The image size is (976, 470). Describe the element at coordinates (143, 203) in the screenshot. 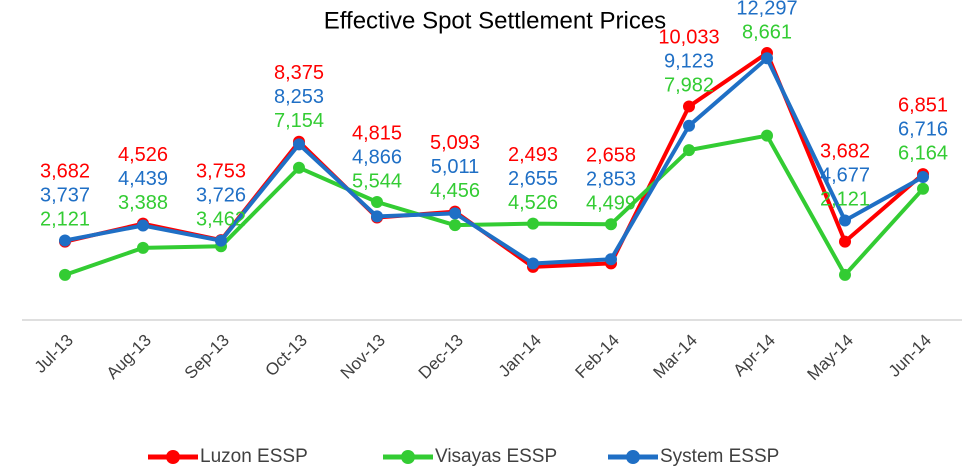

I see `data-label: 3,388` at that location.